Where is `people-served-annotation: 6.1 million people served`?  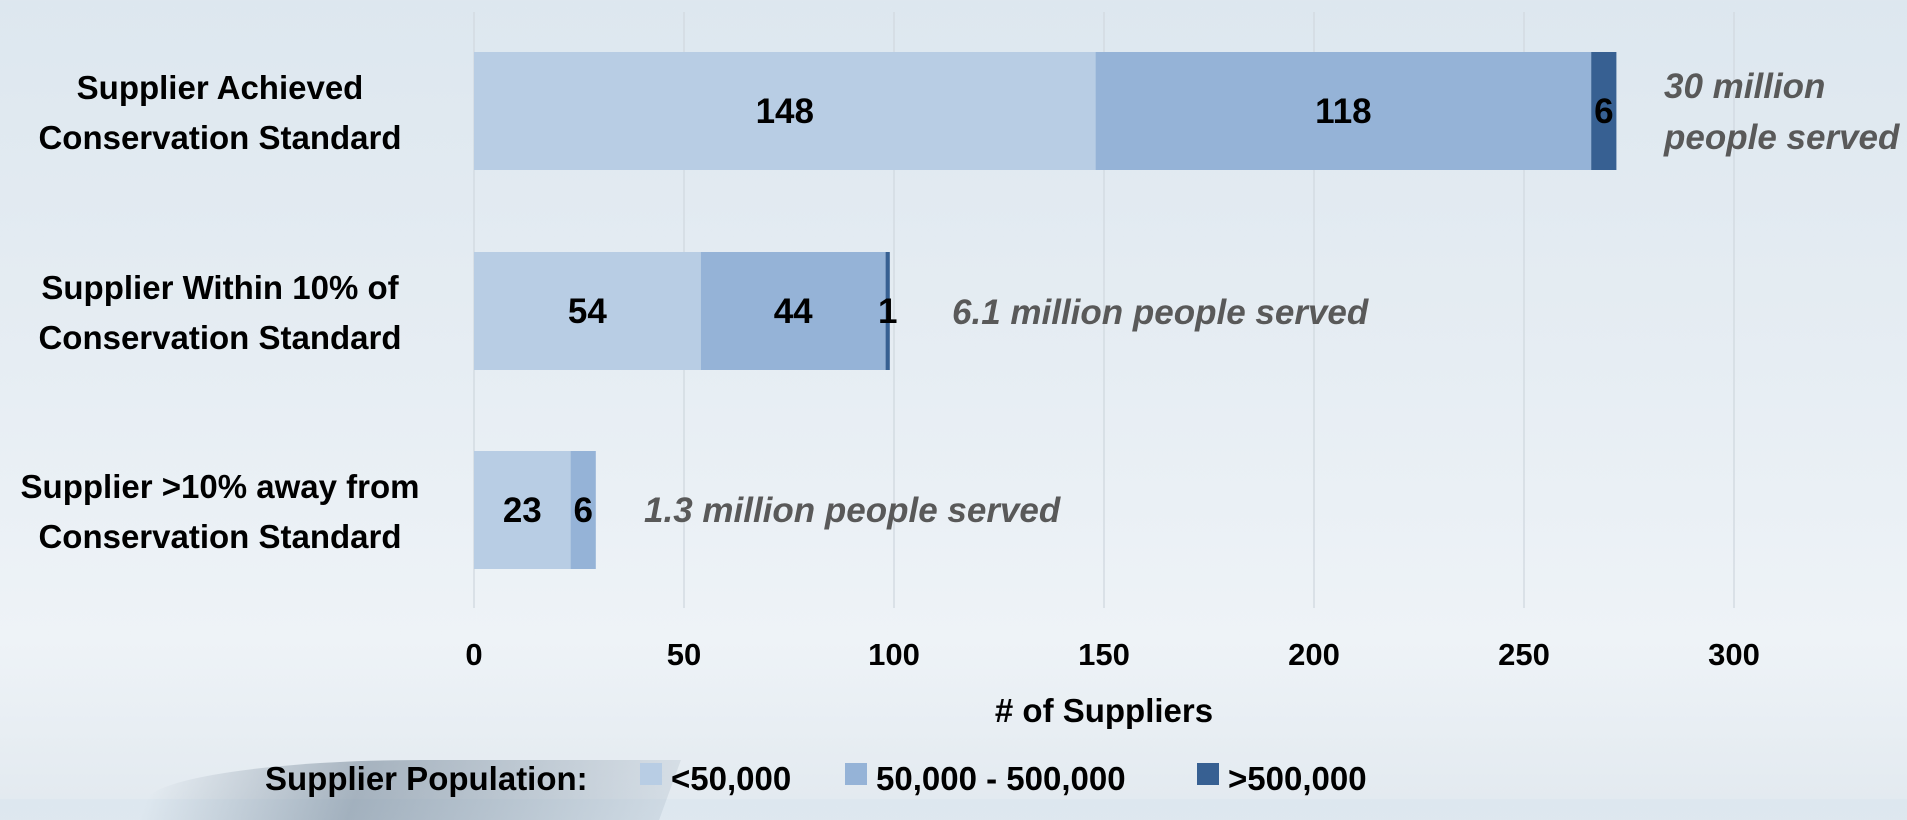
people-served-annotation: 6.1 million people served is located at coordinates (1160, 312).